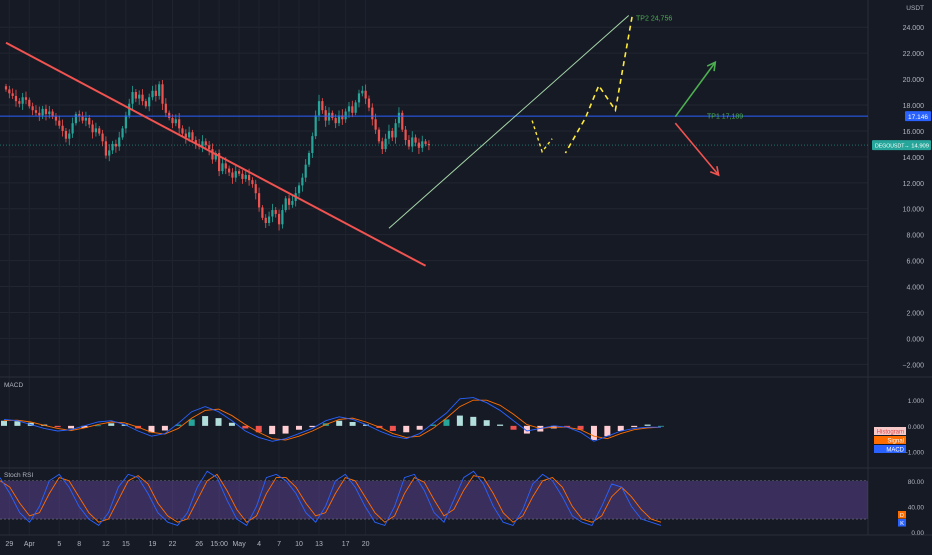 The width and height of the screenshot is (932, 555). What do you see at coordinates (915, 288) in the screenshot?
I see `price-tick-label: 4.000` at bounding box center [915, 288].